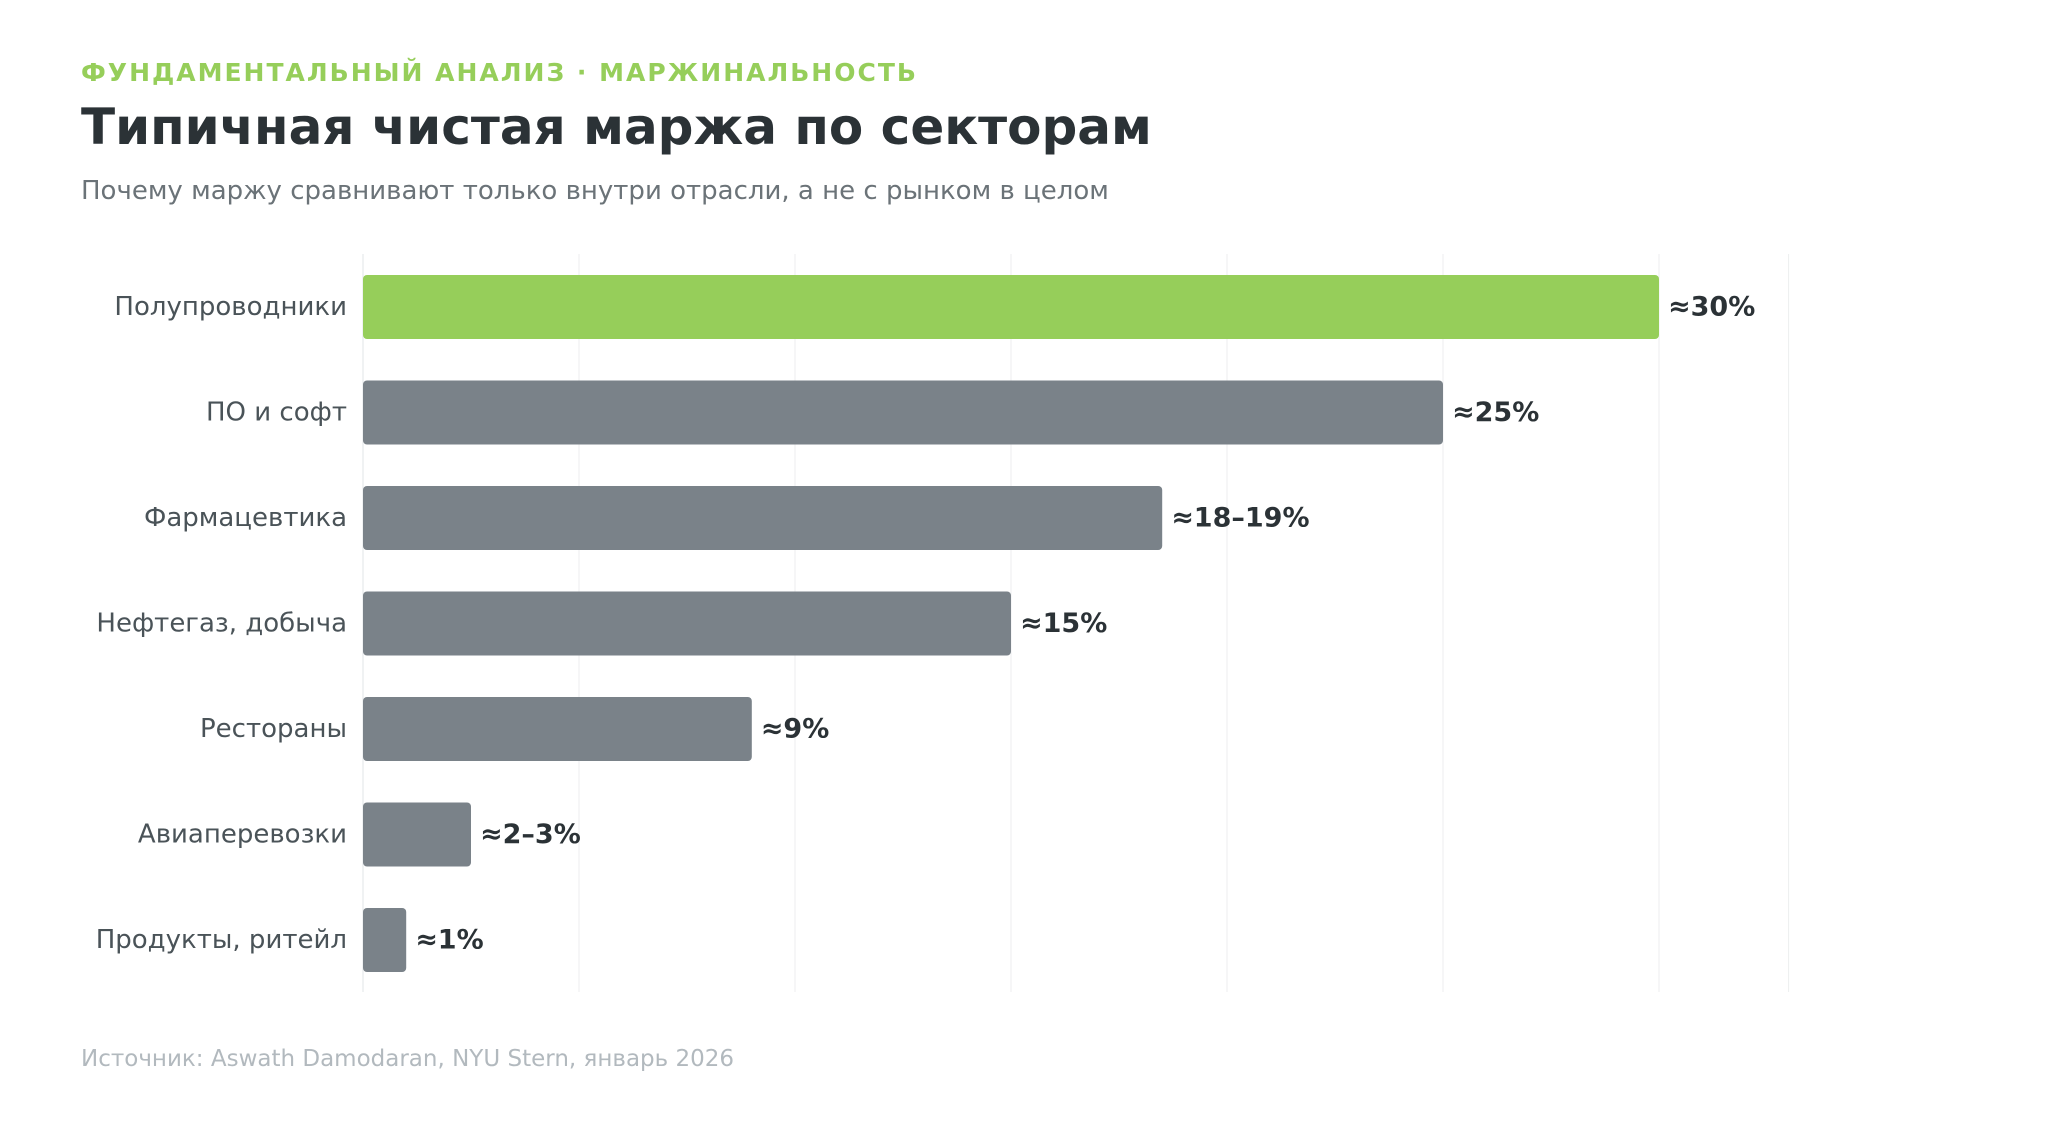 The height and width of the screenshot is (1138, 2048). Describe the element at coordinates (795, 729) in the screenshot. I see `value-label: ≈9%` at that location.